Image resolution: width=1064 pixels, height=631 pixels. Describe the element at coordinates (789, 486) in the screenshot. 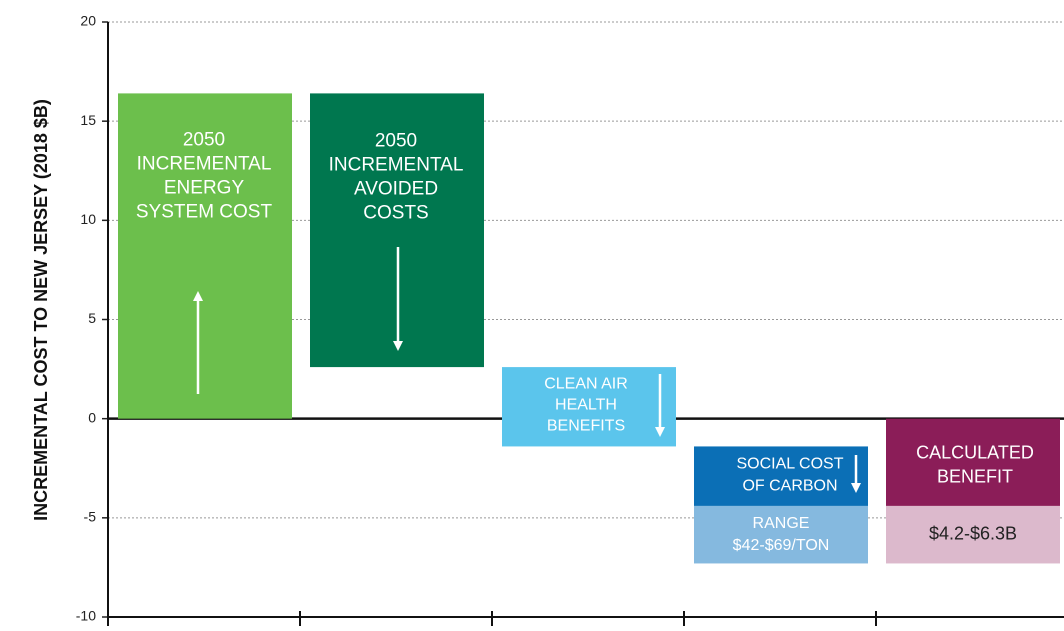

I see `bar-label: OF CARBON` at that location.